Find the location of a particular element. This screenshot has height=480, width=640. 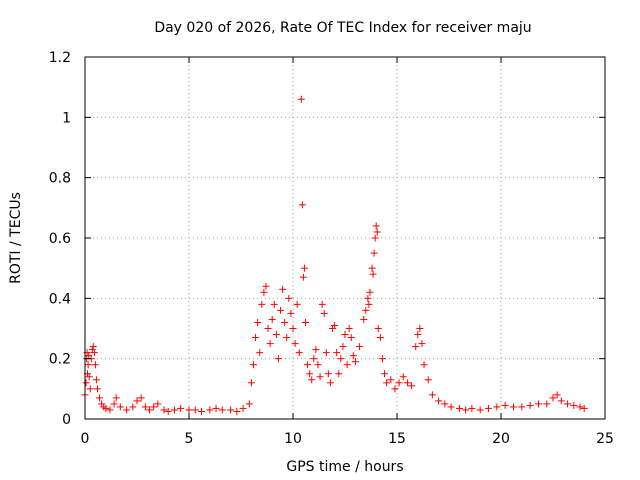

y-axis-label: ROTI / TECUs is located at coordinates (16, 238).